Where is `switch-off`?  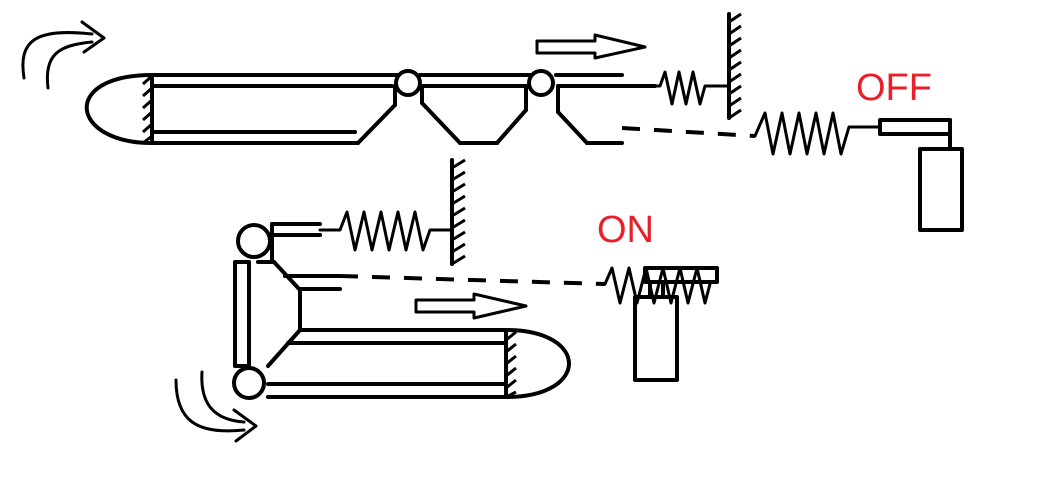
switch-off is located at coordinates (921, 175).